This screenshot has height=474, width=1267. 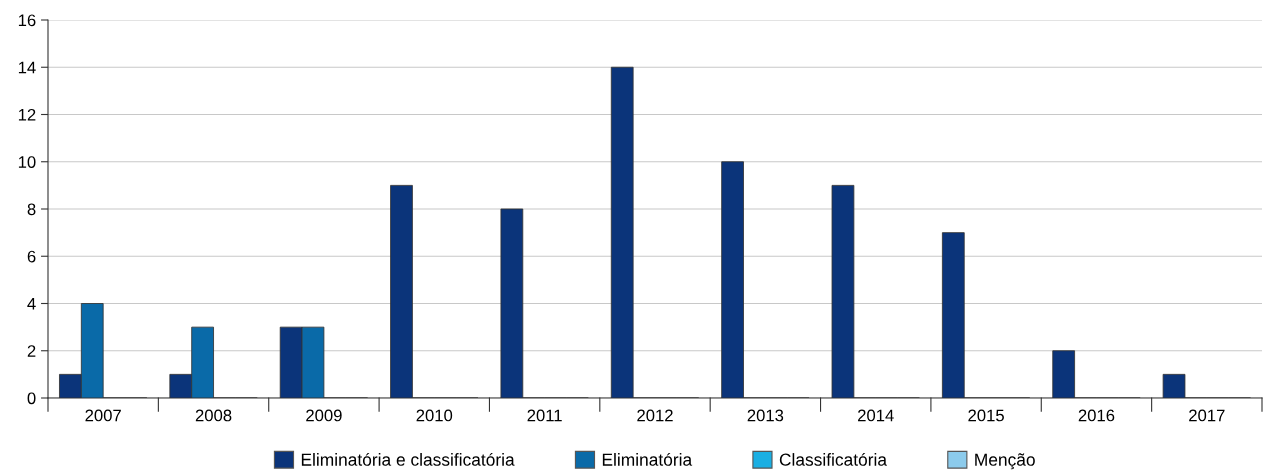 What do you see at coordinates (647, 459) in the screenshot?
I see `legend-label: Eliminatória` at bounding box center [647, 459].